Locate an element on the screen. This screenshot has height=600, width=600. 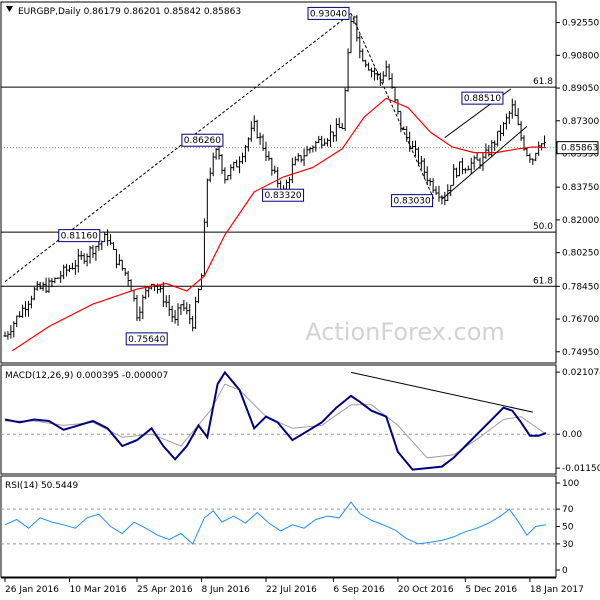
level-label: 0.86260 is located at coordinates (202, 141).